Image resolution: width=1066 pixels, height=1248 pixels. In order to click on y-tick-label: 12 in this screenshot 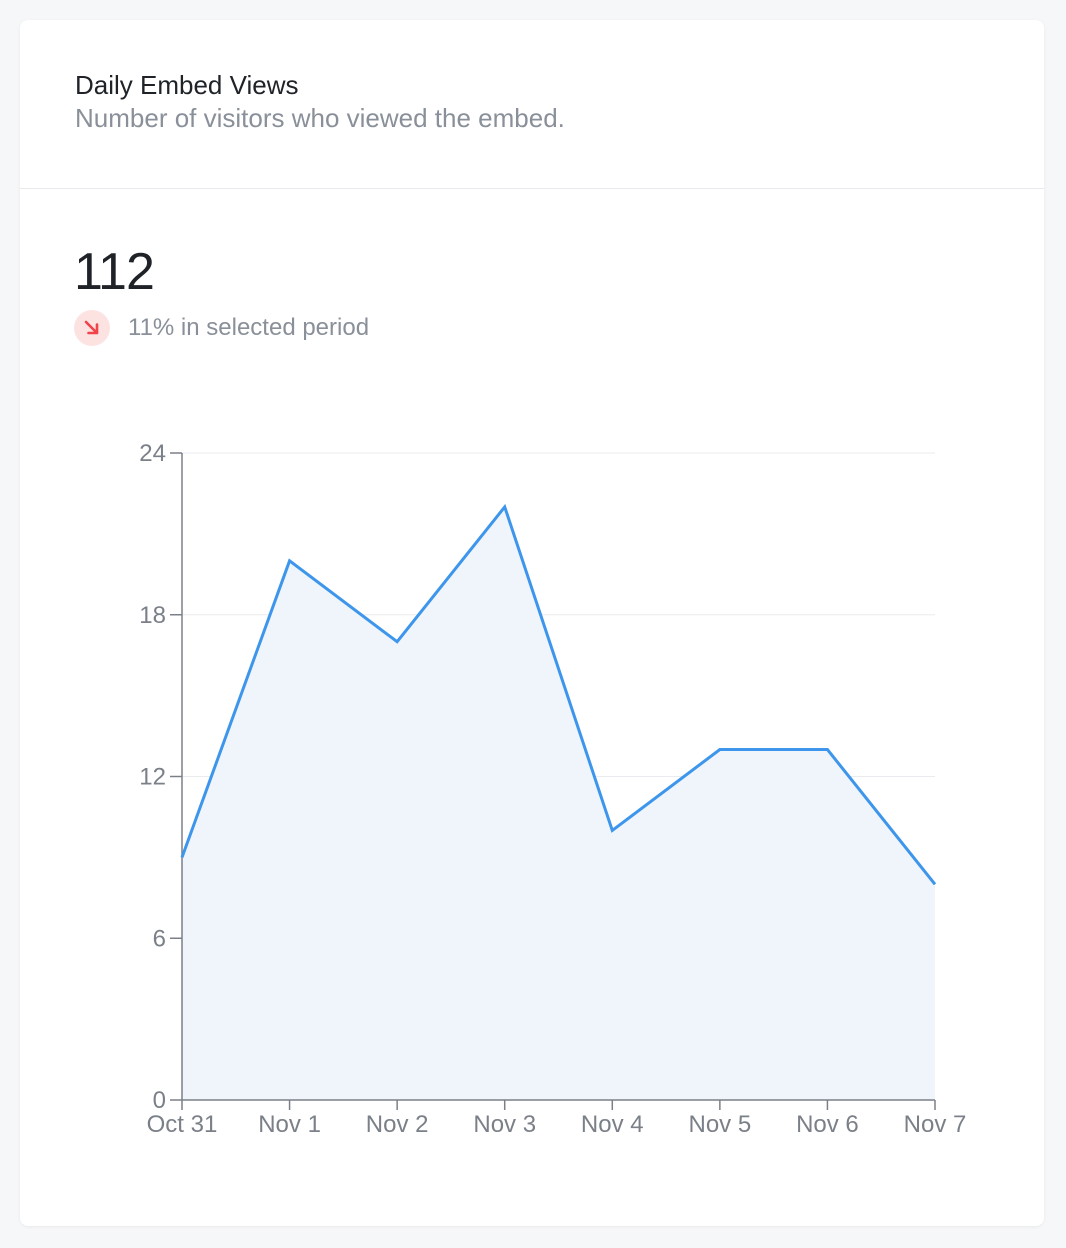, I will do `click(152, 777)`.